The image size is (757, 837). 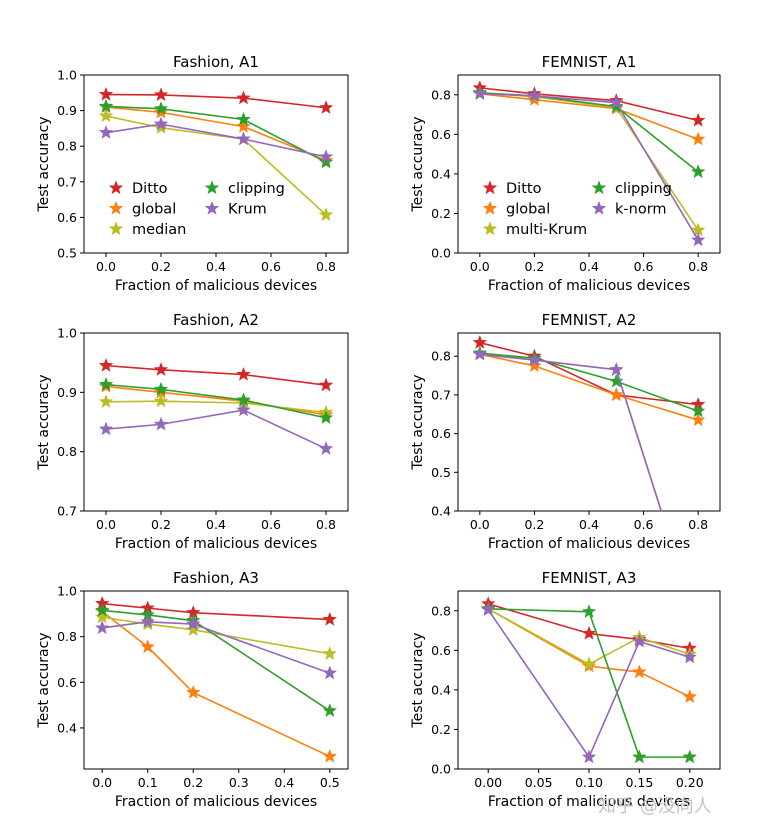 I want to click on x-tick-label: 0.15, so click(x=639, y=782).